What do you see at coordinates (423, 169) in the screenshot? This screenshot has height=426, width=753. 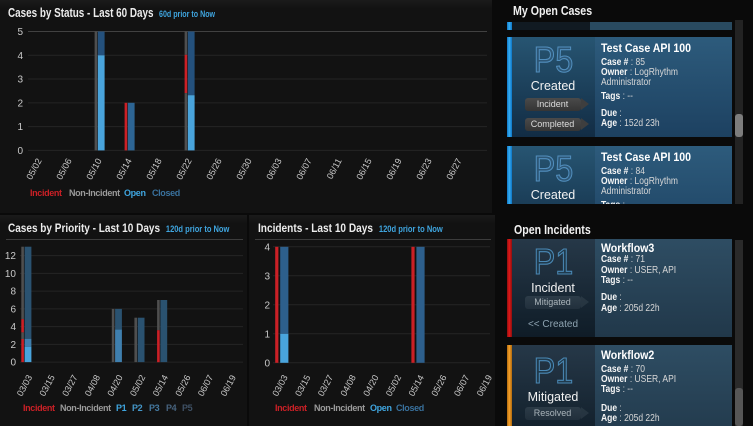 I see `svg-text: 06/23` at bounding box center [423, 169].